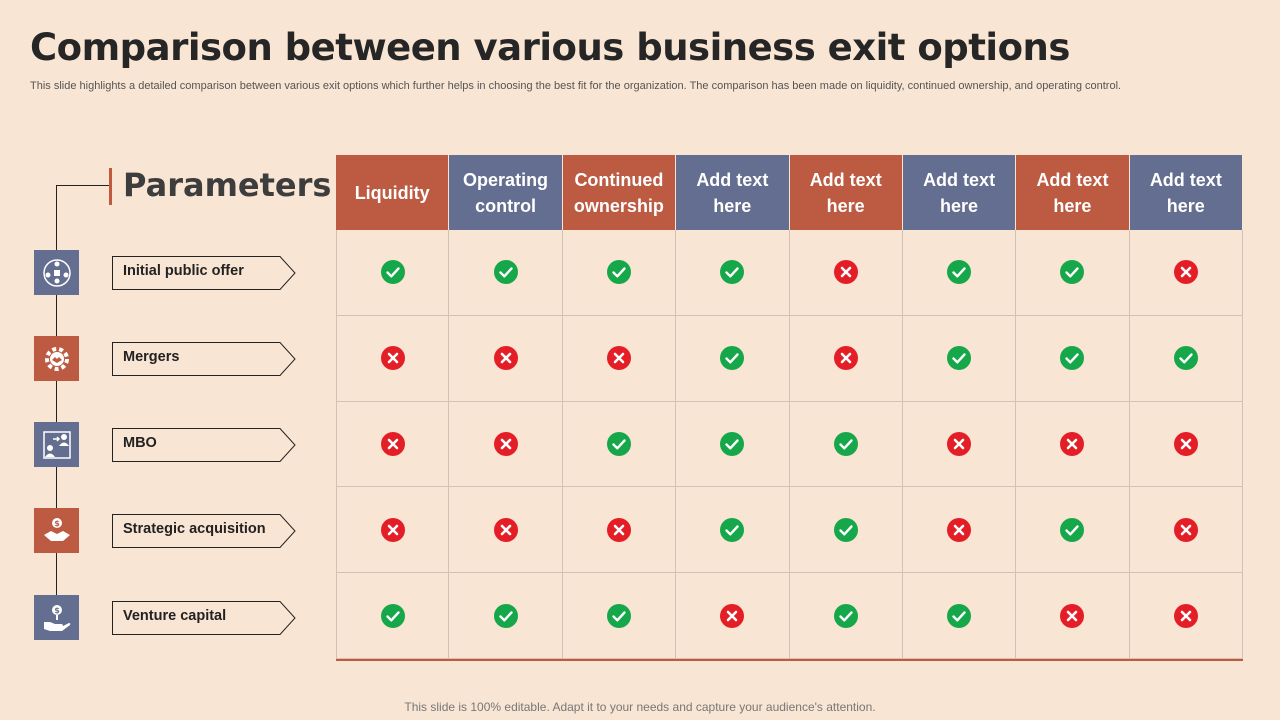  What do you see at coordinates (183, 271) in the screenshot?
I see `parameter-label-text: Initial public offer` at bounding box center [183, 271].